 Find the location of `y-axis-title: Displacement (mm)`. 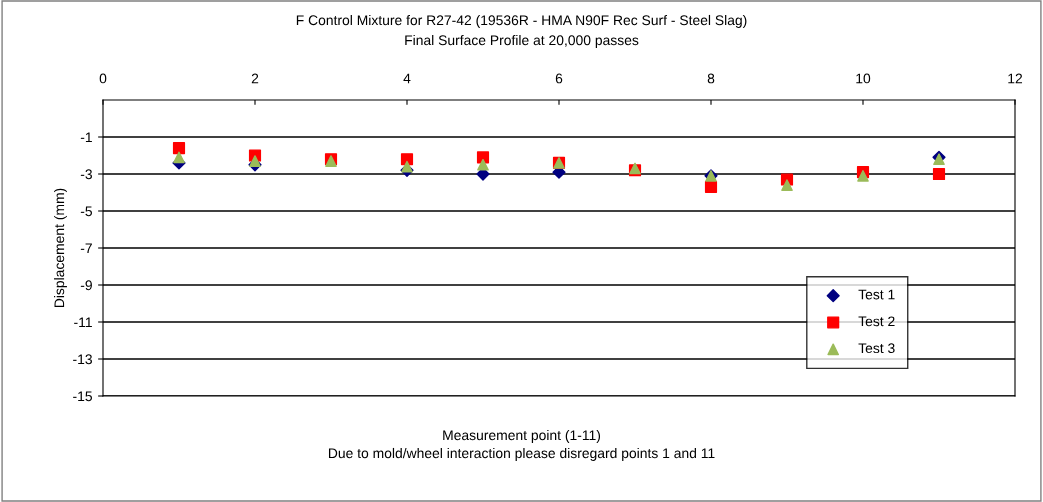

y-axis-title: Displacement (mm) is located at coordinates (60, 248).